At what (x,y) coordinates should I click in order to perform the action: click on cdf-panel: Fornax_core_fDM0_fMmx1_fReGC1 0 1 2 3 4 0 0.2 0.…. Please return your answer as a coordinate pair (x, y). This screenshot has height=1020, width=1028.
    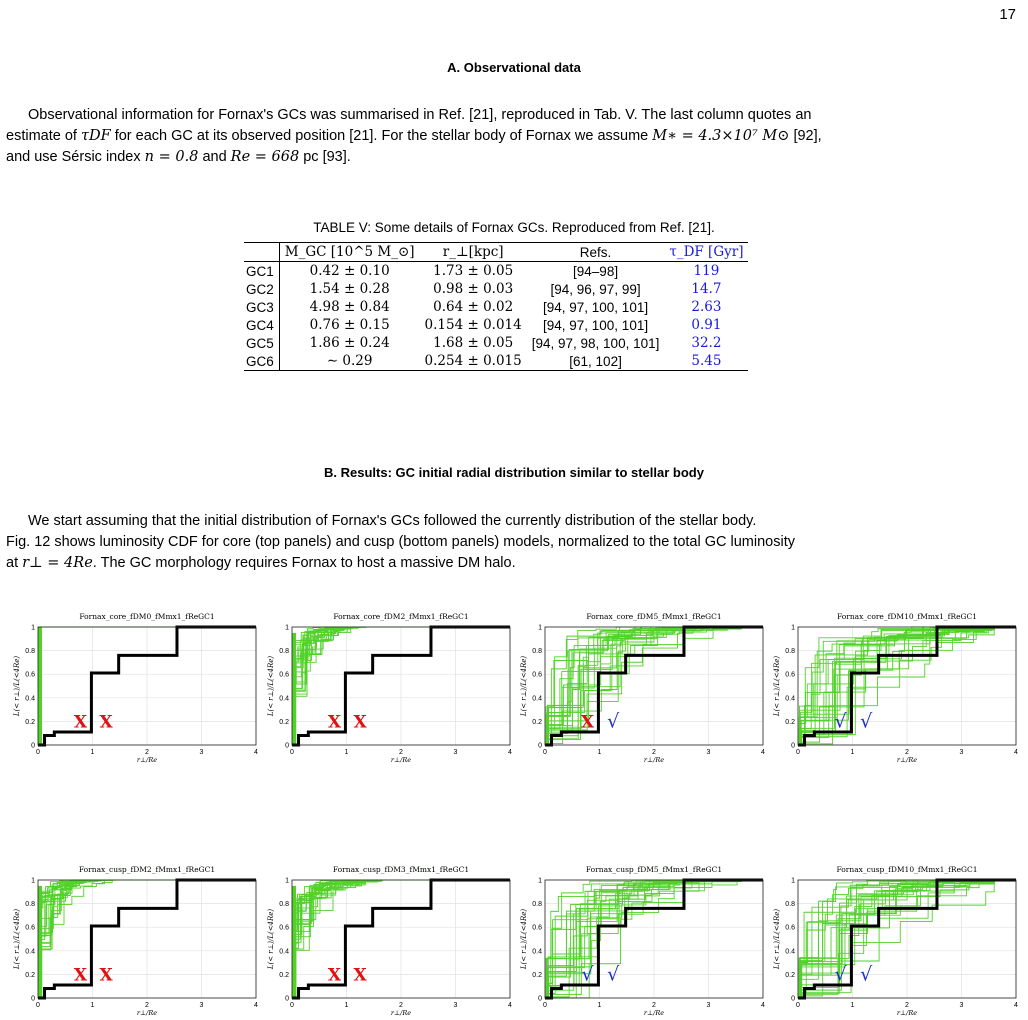
    Looking at the image, I should click on (135, 688).